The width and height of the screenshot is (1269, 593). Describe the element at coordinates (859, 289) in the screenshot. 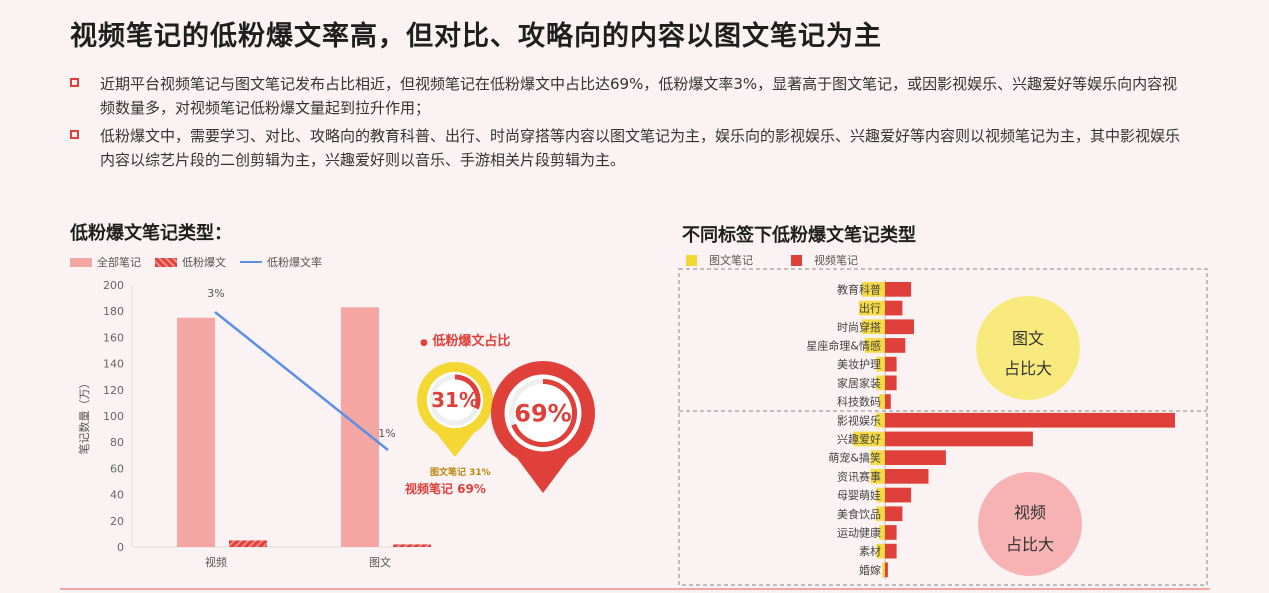

I see `category-label: 教育科普` at that location.